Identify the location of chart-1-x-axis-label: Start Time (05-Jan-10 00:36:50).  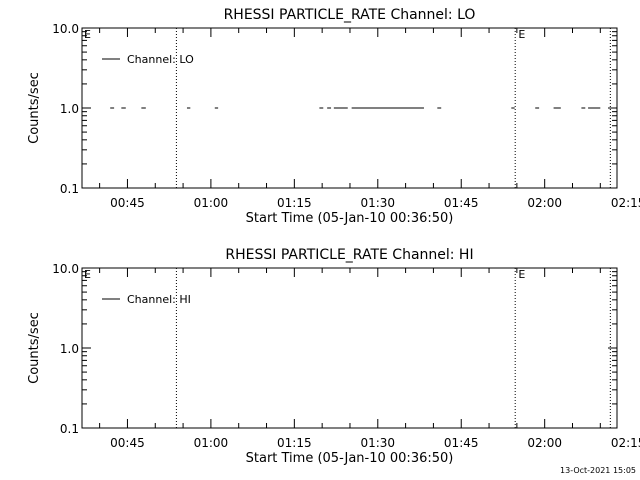
(350, 218).